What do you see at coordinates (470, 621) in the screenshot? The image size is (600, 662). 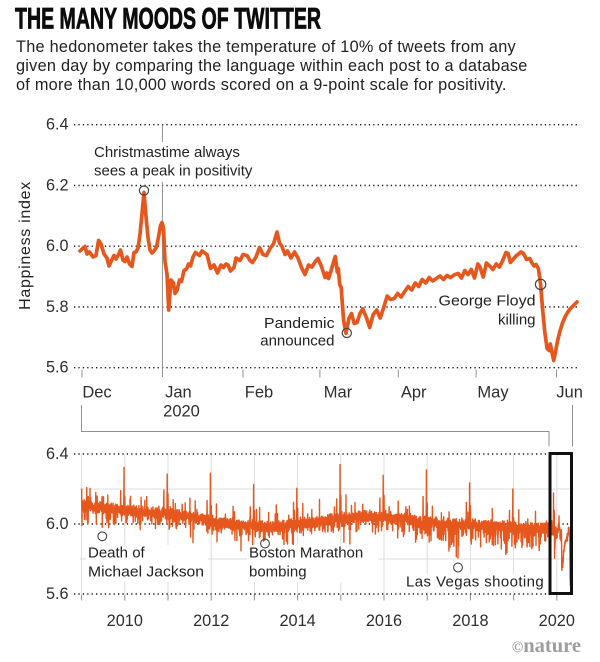 I see `svg-text: 2018` at bounding box center [470, 621].